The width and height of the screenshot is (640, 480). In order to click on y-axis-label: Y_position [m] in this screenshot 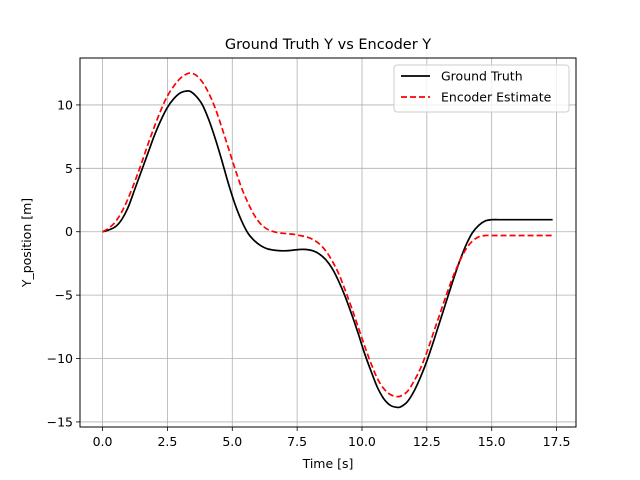, I will do `click(26, 243)`.